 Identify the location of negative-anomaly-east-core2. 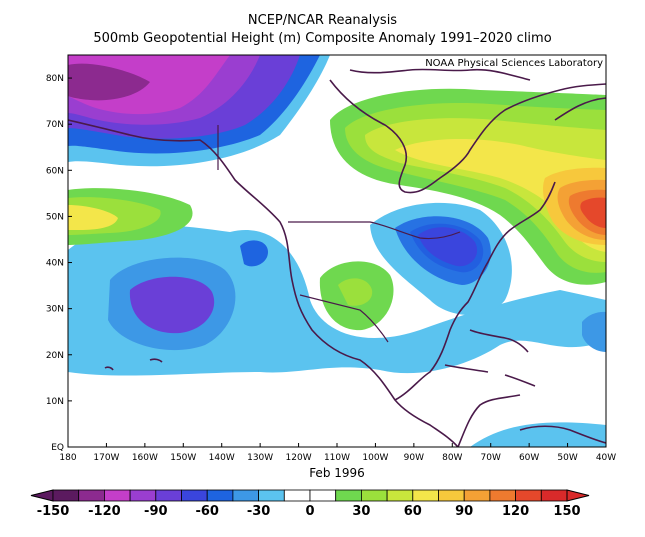
(448, 247).